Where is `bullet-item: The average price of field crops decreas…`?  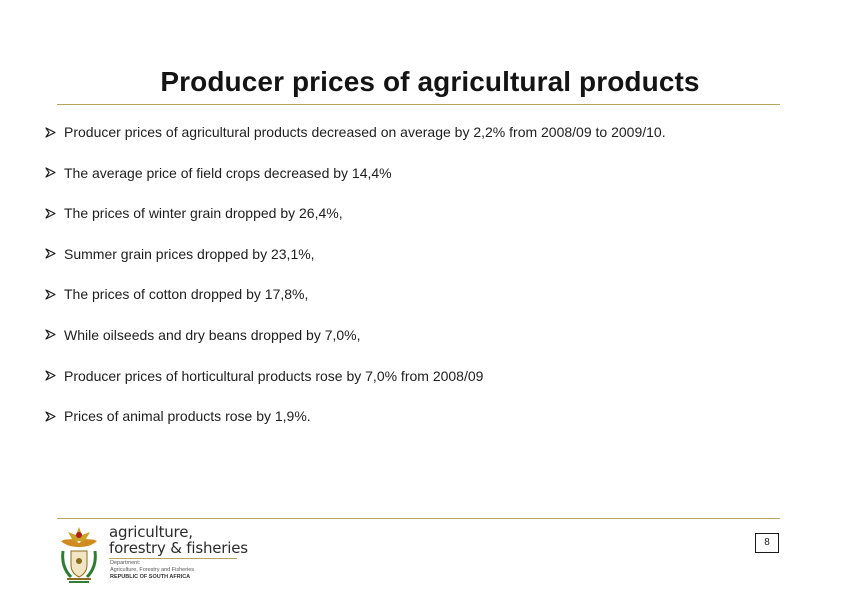 bullet-item: The average price of field crops decreas… is located at coordinates (355, 173).